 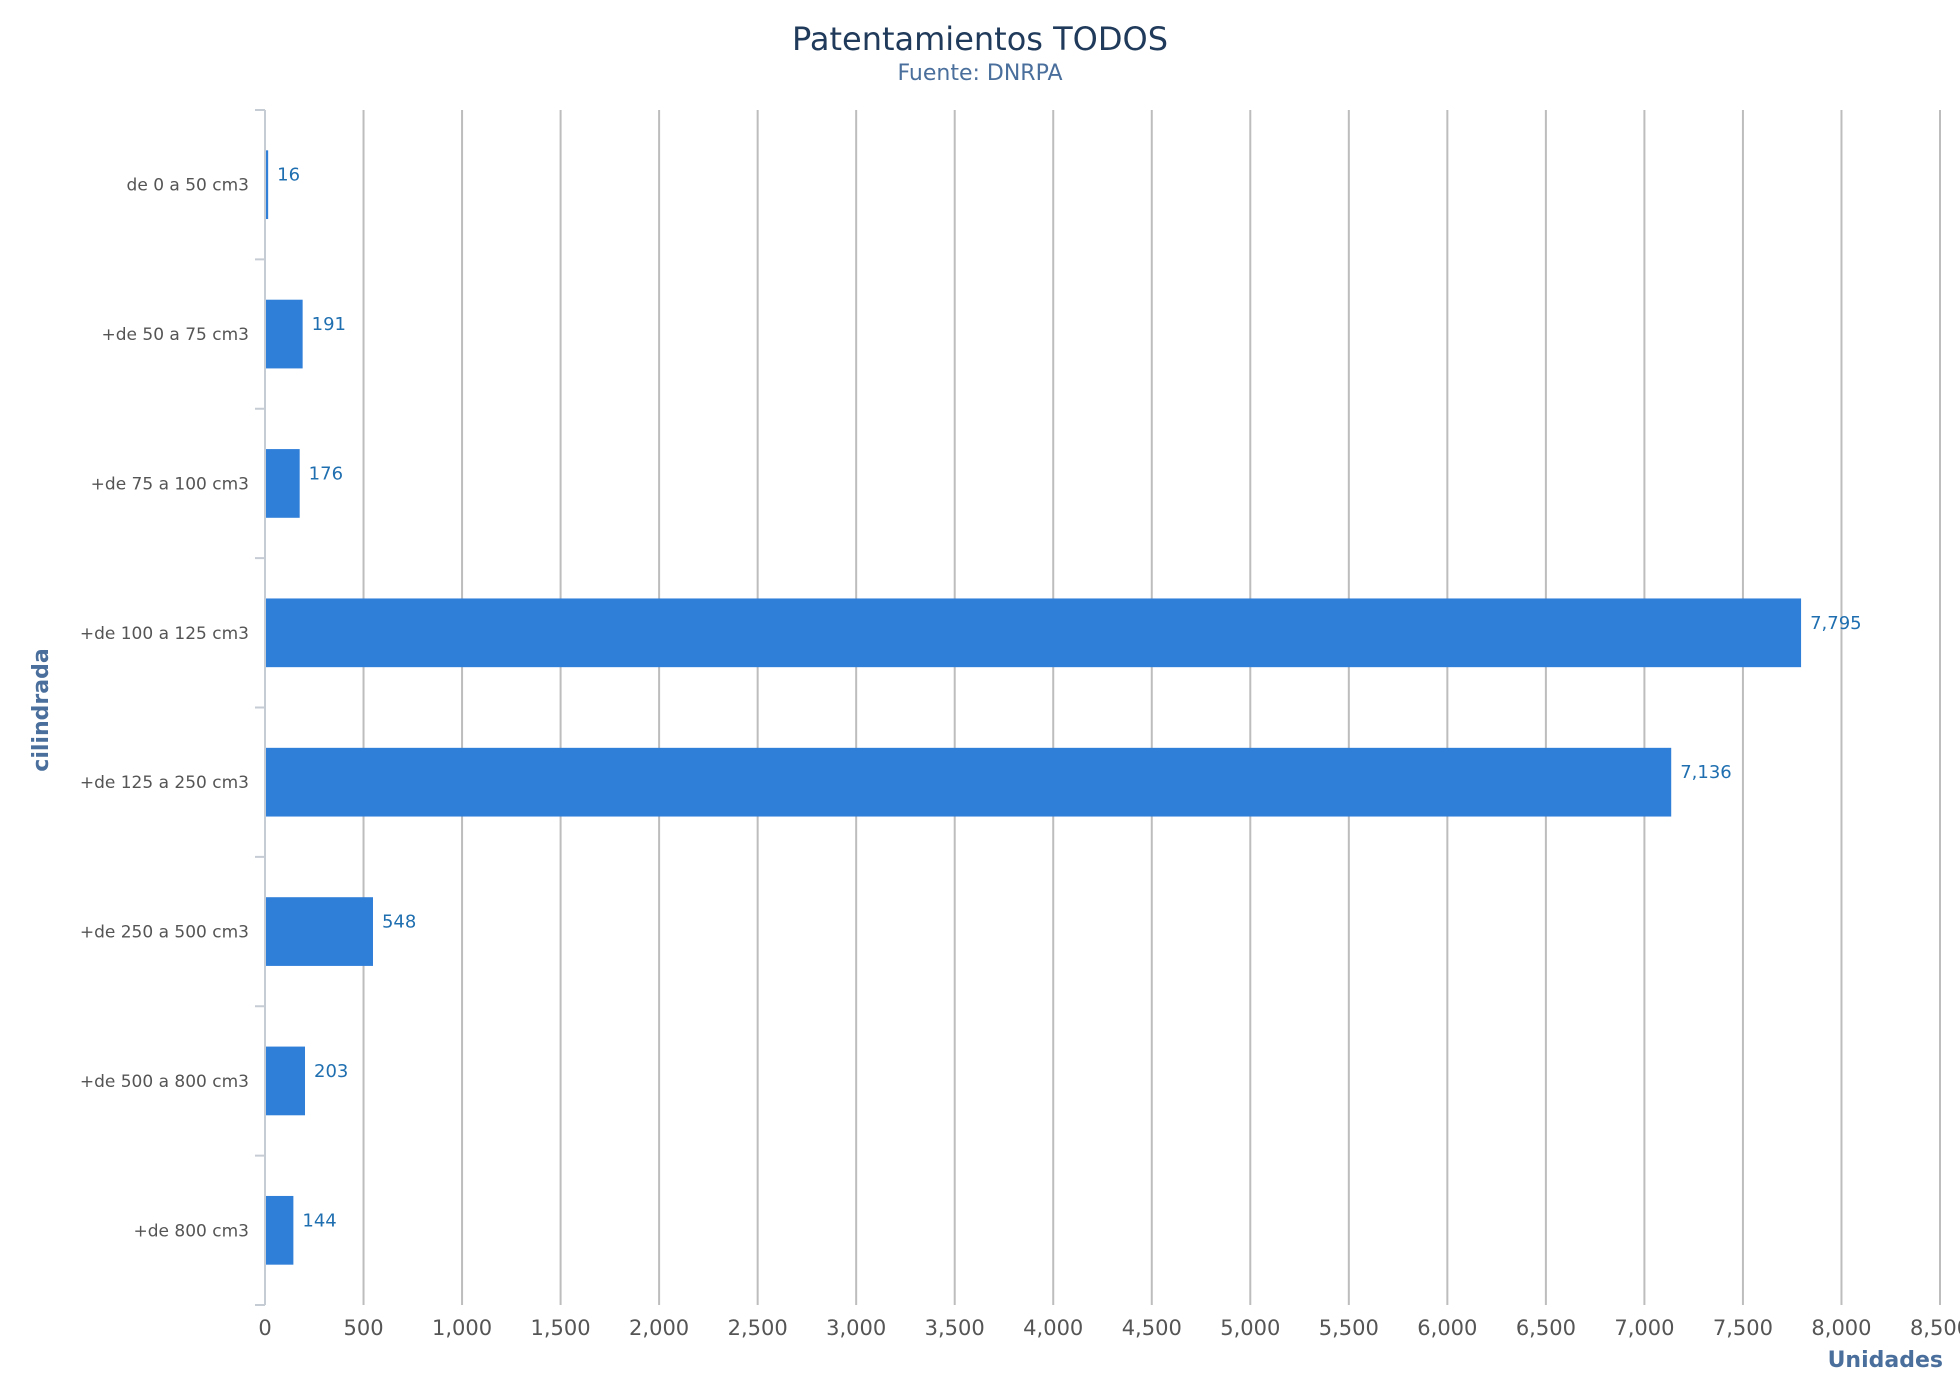 What do you see at coordinates (191, 1231) in the screenshot?
I see `y-tick-label: +de 800 cm3` at bounding box center [191, 1231].